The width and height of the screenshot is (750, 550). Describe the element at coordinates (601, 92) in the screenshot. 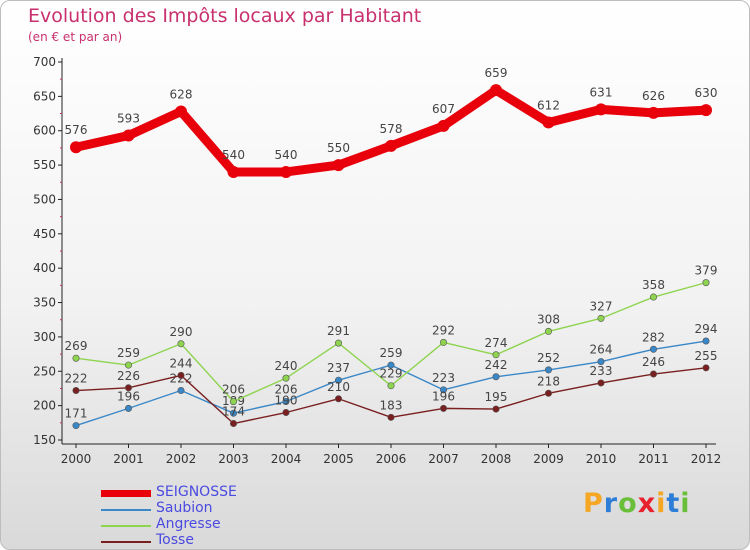

I see `data-label: 631` at that location.